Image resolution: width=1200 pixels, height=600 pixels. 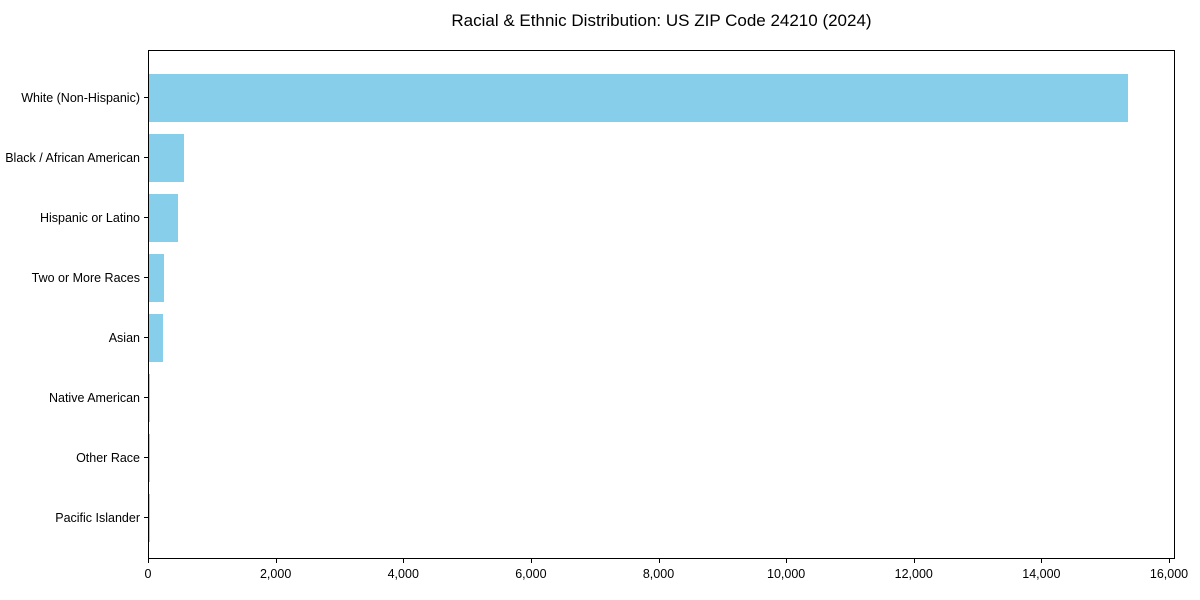 What do you see at coordinates (1169, 574) in the screenshot?
I see `x-tick-label: 16,000` at bounding box center [1169, 574].